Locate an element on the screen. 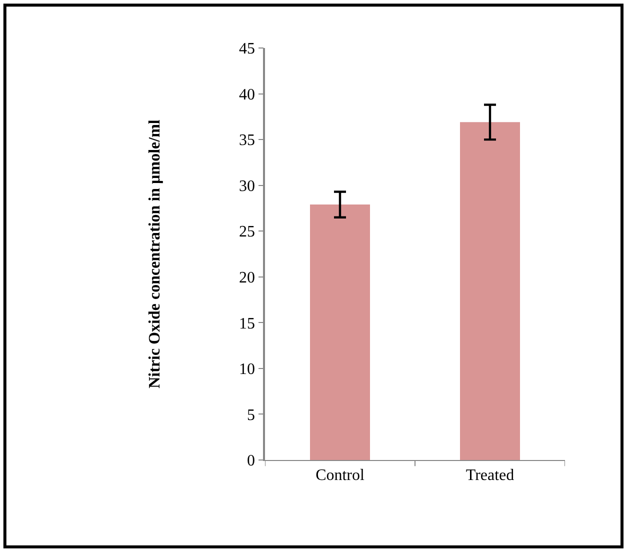 Image resolution: width=627 pixels, height=552 pixels. x-tick-label: Treated is located at coordinates (490, 475).